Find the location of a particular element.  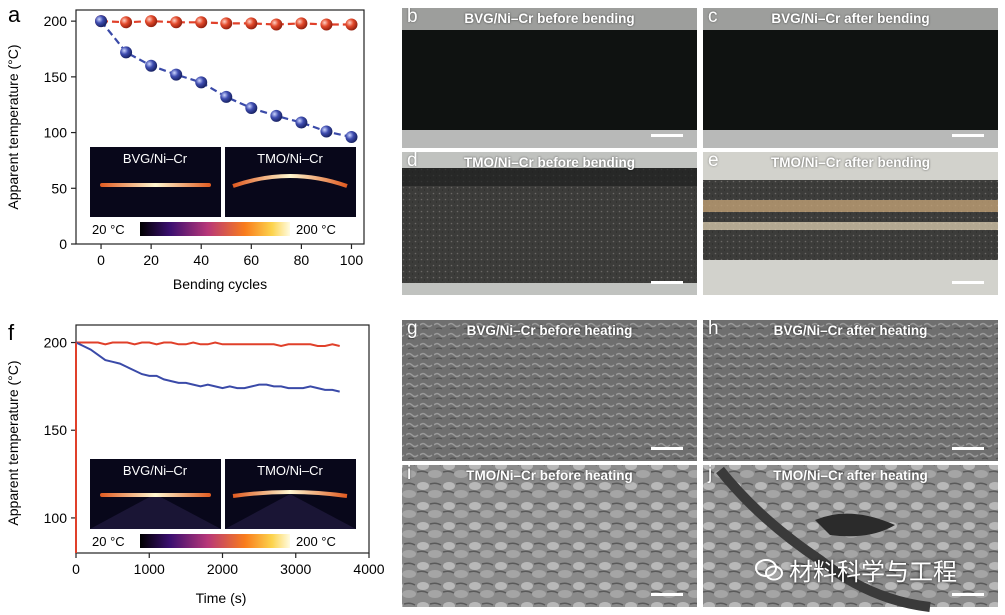

panel-h: h BVG/Ni–Cr after heating is located at coordinates (850, 390).